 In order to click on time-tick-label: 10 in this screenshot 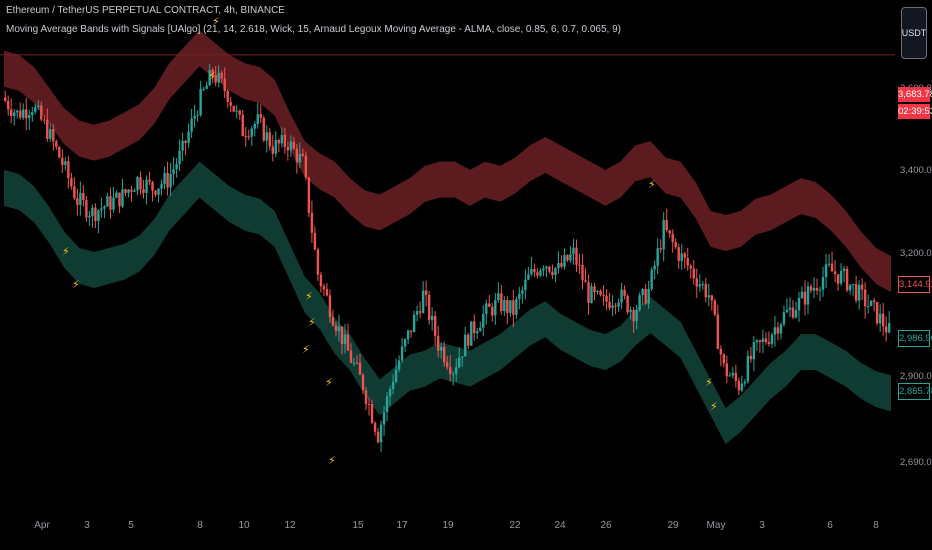, I will do `click(244, 525)`.